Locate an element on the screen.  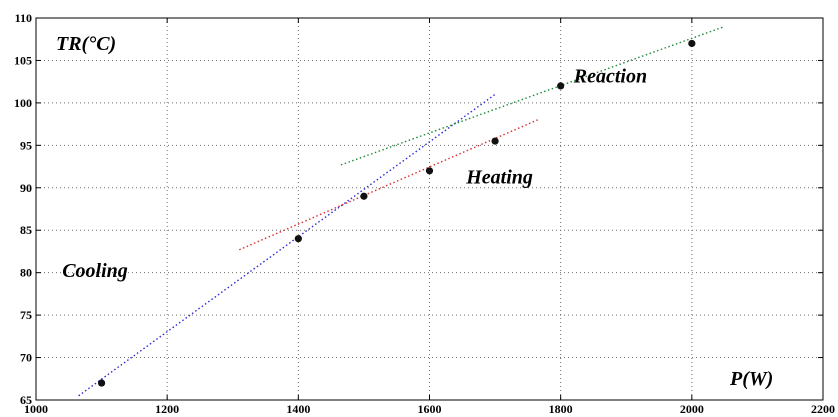
annotation-reaction: Reaction is located at coordinates (610, 77).